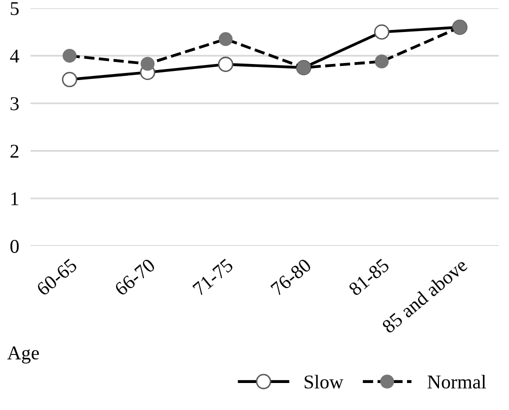 This screenshot has width=509, height=410. Describe the element at coordinates (15, 56) in the screenshot. I see `y-tick-label: 4` at that location.